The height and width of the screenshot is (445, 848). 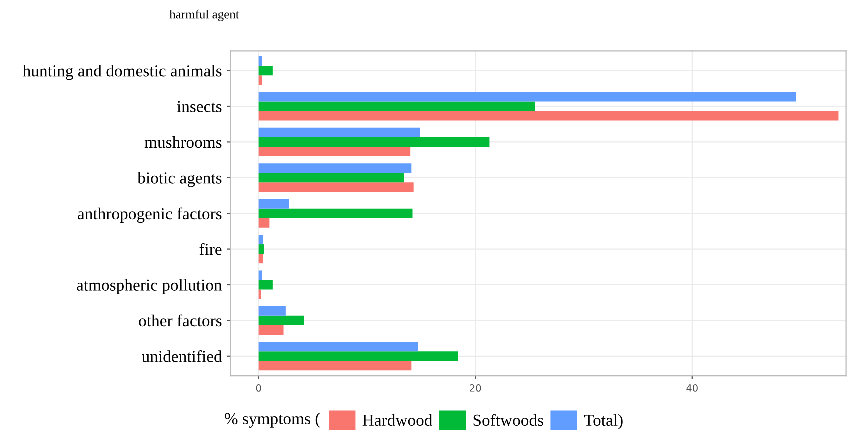 I want to click on chart-title: harmful agent, so click(x=205, y=16).